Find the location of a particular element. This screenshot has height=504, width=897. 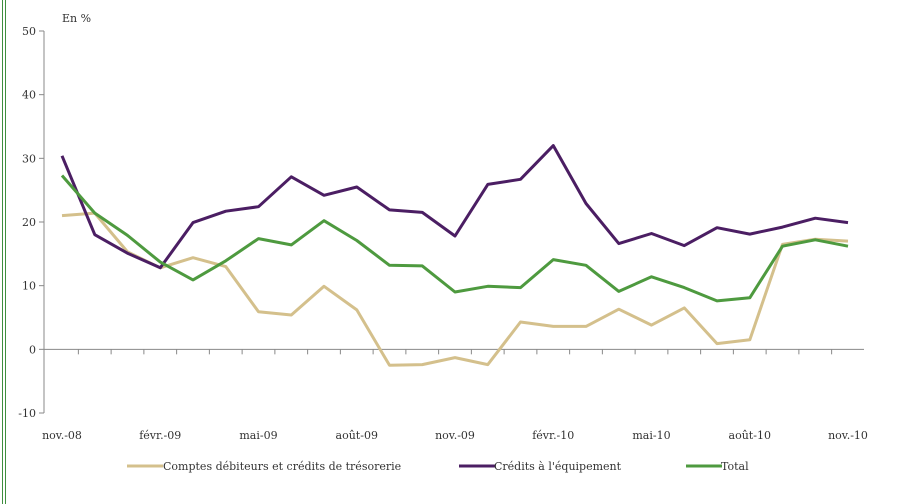

x-tick-label: févr.-09 is located at coordinates (160, 435).